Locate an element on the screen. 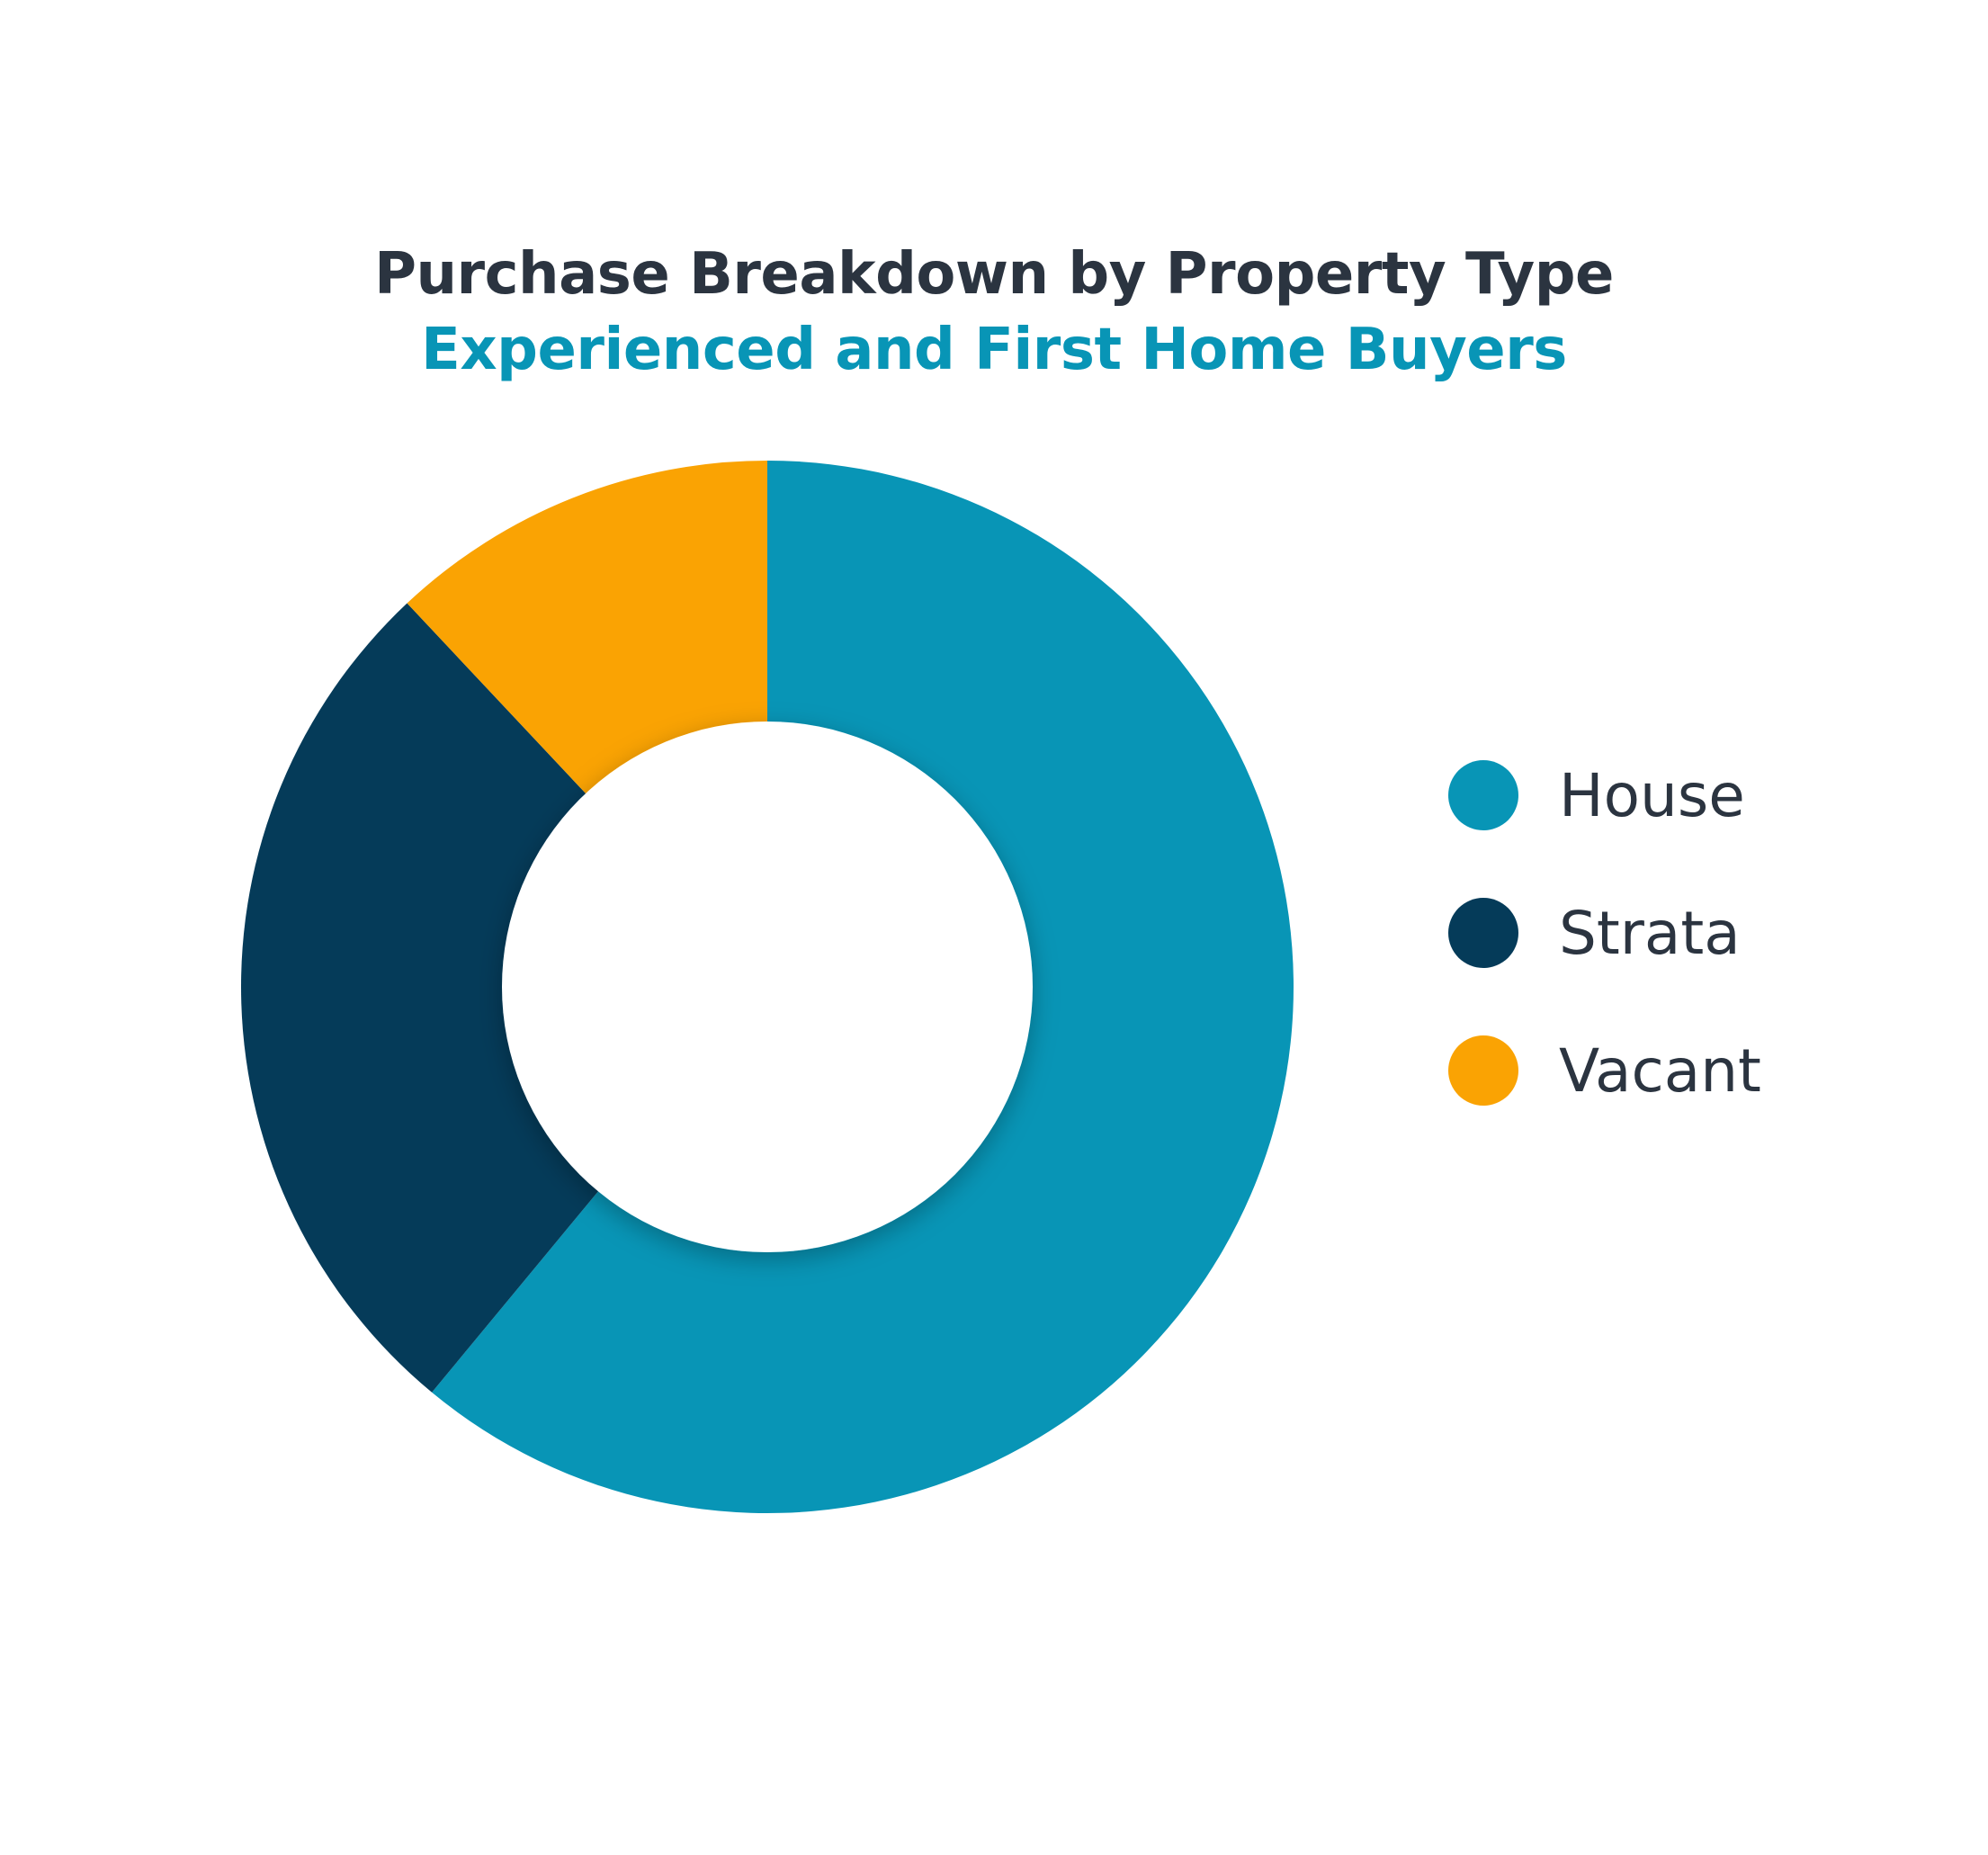 The width and height of the screenshot is (1988, 1855). chart-legend: House Strata Vacant is located at coordinates (1646, 966).